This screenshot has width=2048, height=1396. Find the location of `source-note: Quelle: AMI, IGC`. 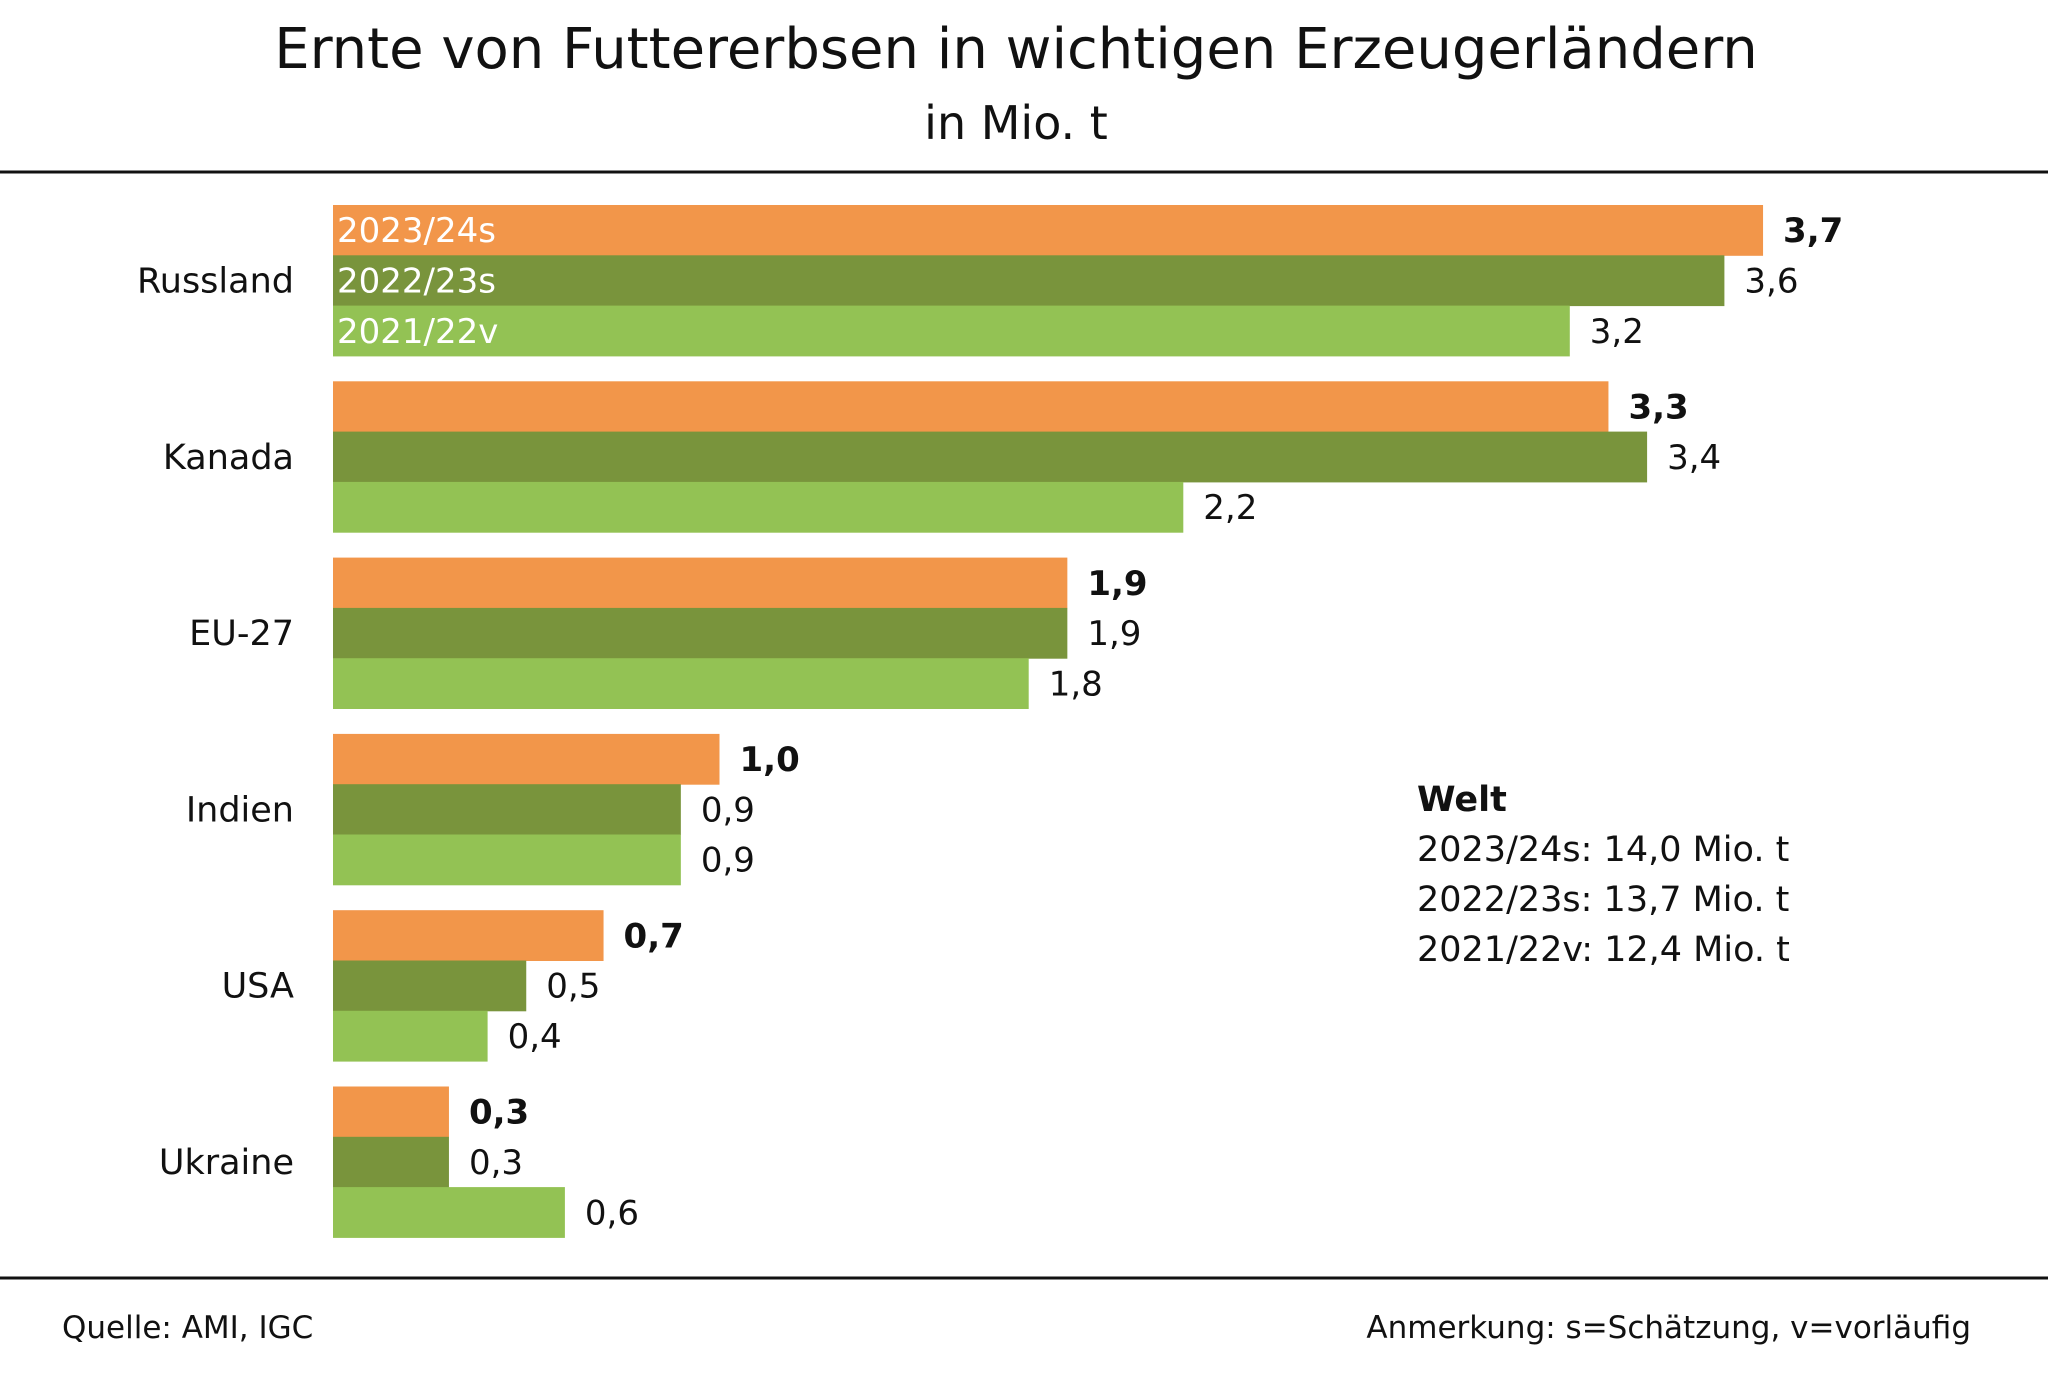

source-note: Quelle: AMI, IGC is located at coordinates (187, 1328).